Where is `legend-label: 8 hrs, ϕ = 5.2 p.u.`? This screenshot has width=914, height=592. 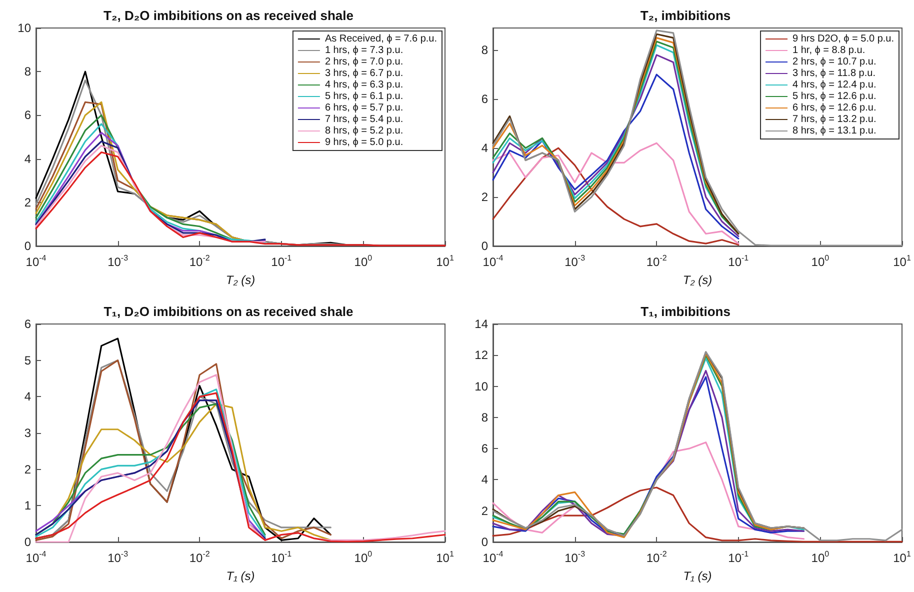 legend-label: 8 hrs, ϕ = 5.2 p.u. is located at coordinates (364, 131).